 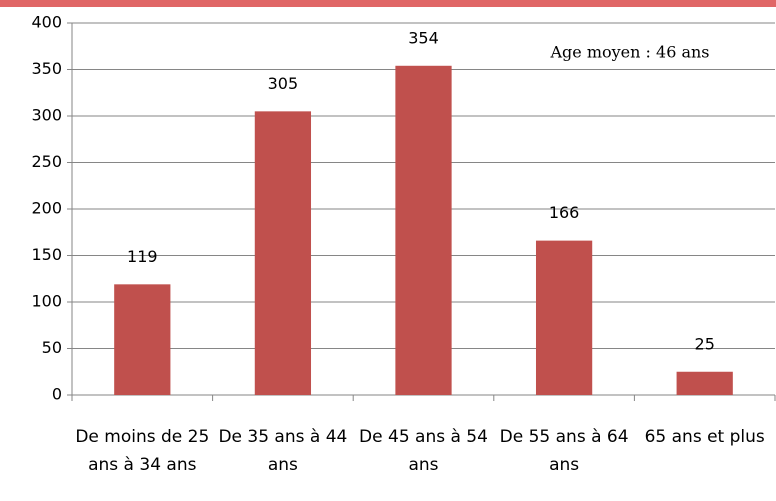 What do you see at coordinates (57, 394) in the screenshot?
I see `y-tick-label: 0` at bounding box center [57, 394].